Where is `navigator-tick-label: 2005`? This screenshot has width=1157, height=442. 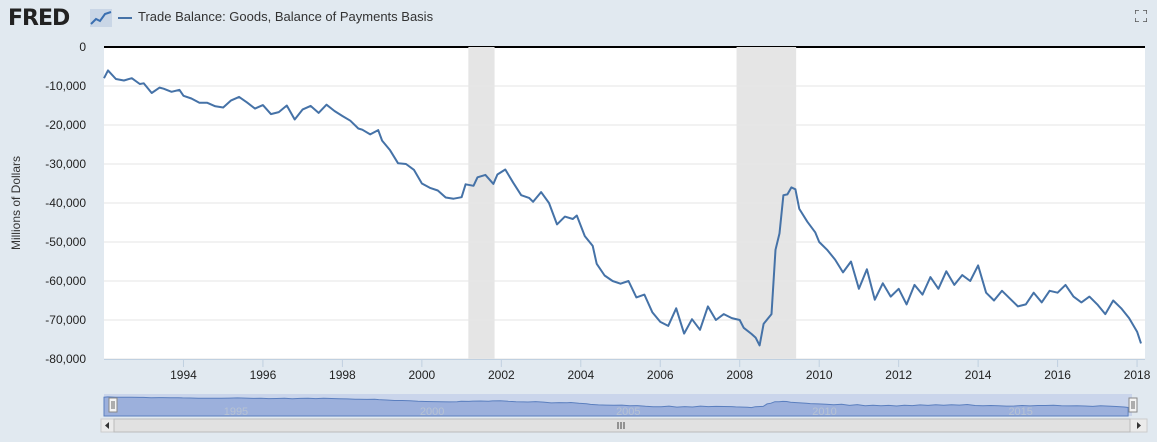 navigator-tick-label: 2005 is located at coordinates (628, 412).